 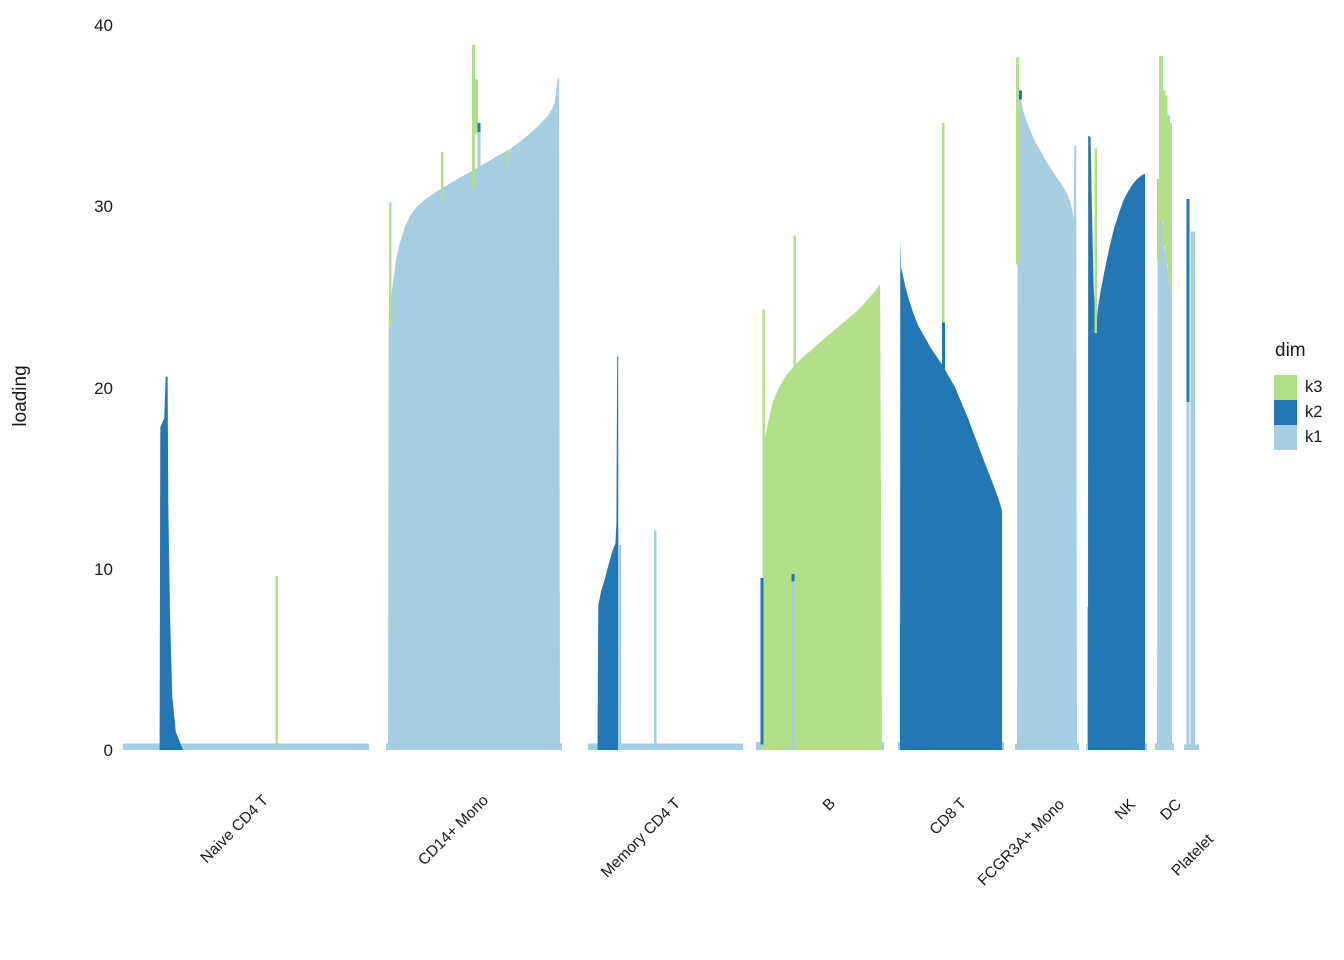 I want to click on legend-label-k2: k2, so click(x=1314, y=412).